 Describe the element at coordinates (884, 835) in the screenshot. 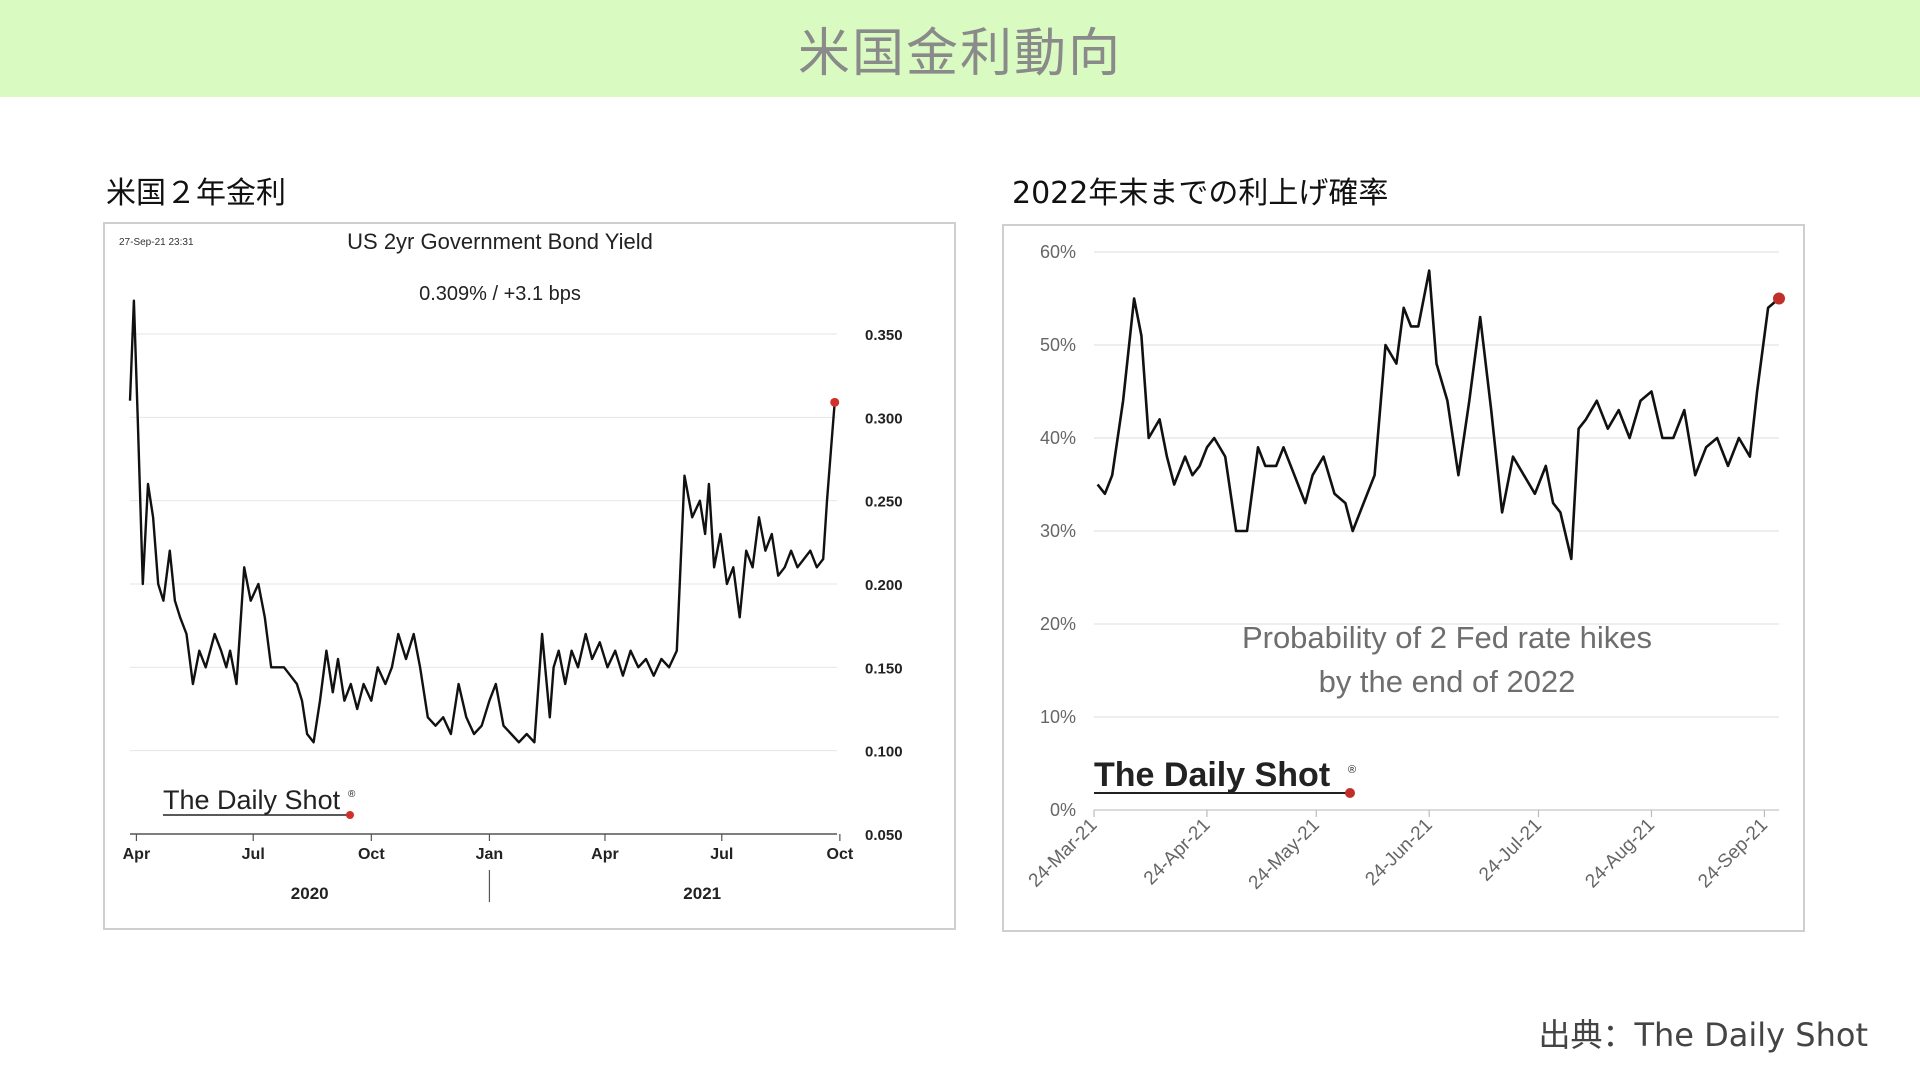

I see `y-tick-label: 0.050` at that location.